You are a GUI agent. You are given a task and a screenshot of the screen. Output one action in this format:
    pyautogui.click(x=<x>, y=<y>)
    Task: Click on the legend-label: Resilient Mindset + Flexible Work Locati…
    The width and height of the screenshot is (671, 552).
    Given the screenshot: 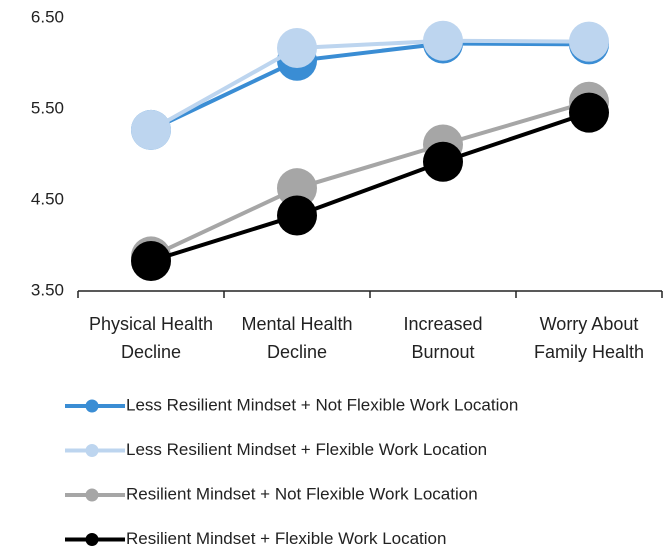 What is the action you would take?
    pyautogui.click(x=286, y=538)
    